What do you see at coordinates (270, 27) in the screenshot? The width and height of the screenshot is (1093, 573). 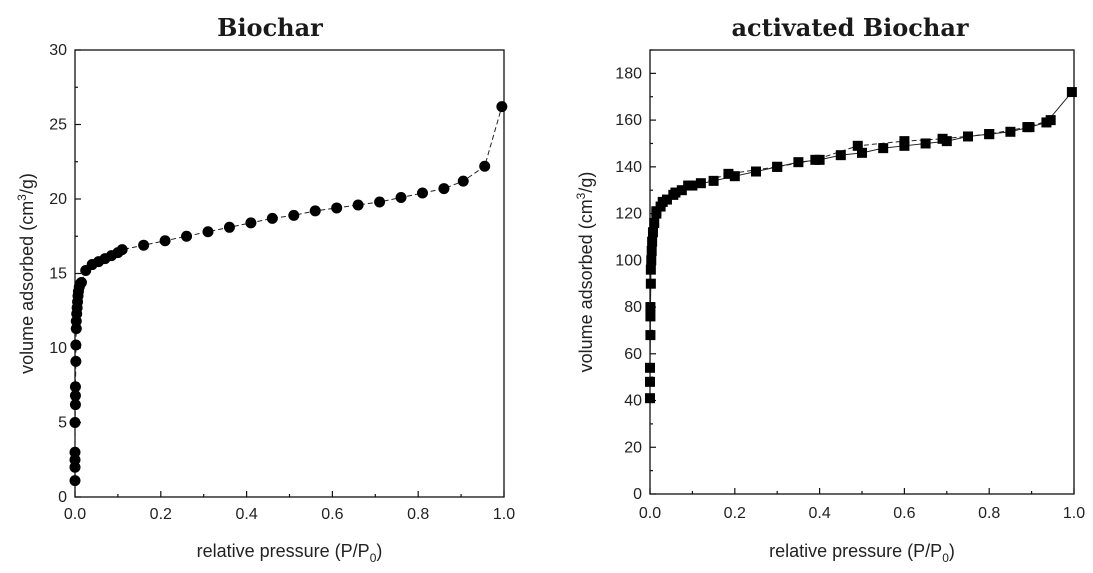 I see `chart-title: Biochar` at bounding box center [270, 27].